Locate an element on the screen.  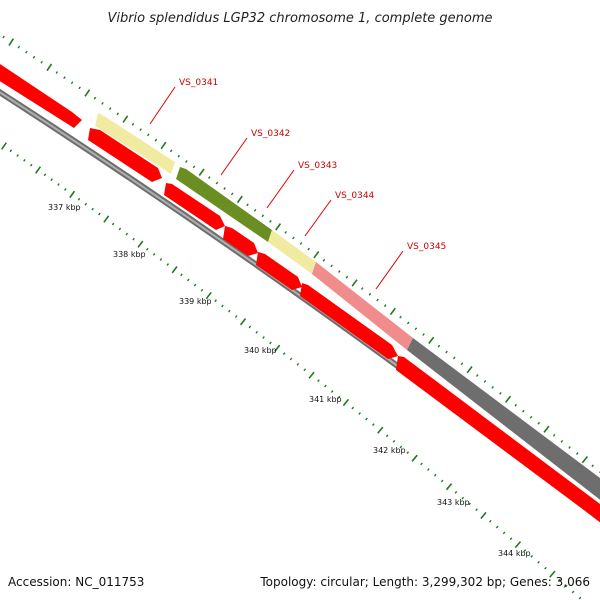
gene-vs0343 is located at coordinates (292, 252).